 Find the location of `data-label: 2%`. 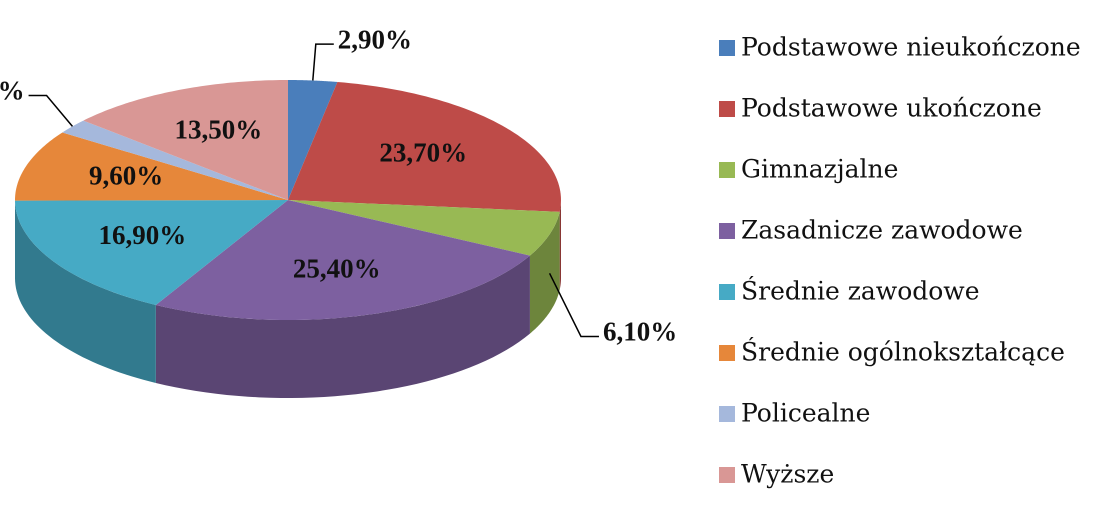

data-label: 2% is located at coordinates (12, 91).